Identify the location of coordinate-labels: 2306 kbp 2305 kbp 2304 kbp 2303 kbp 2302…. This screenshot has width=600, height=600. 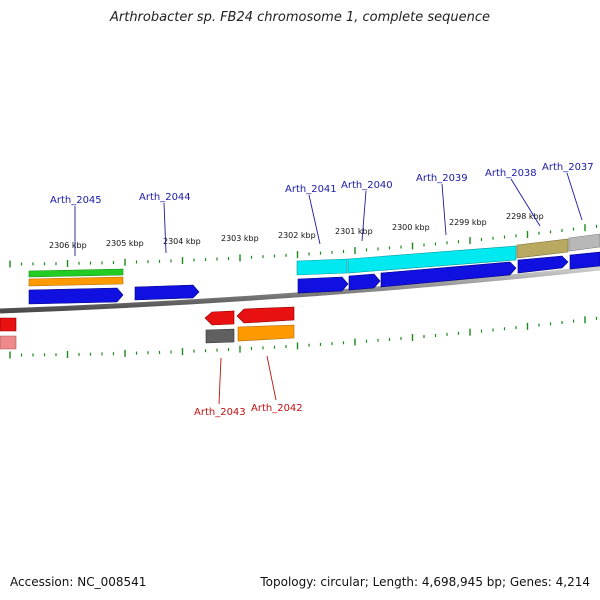
(296, 231).